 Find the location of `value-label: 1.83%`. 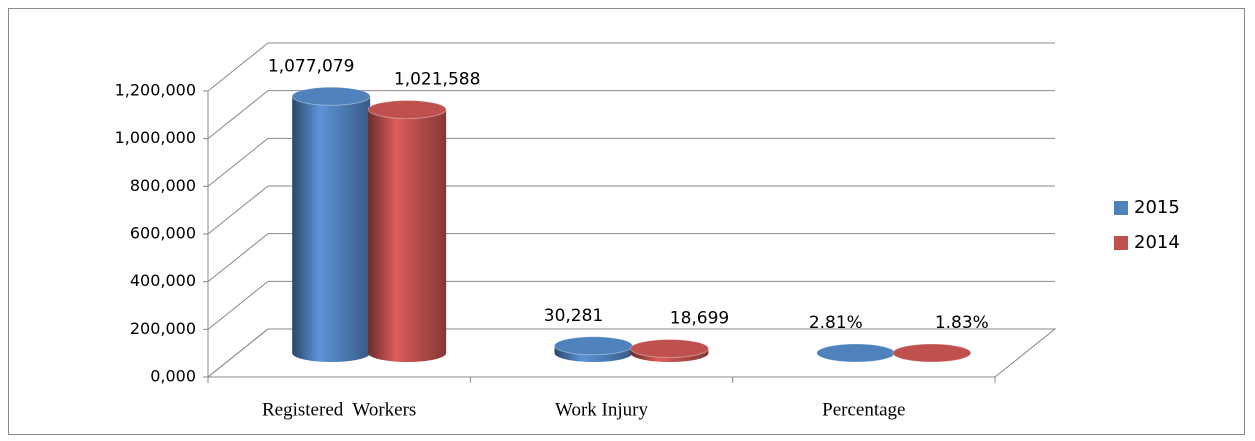

value-label: 1.83% is located at coordinates (962, 323).